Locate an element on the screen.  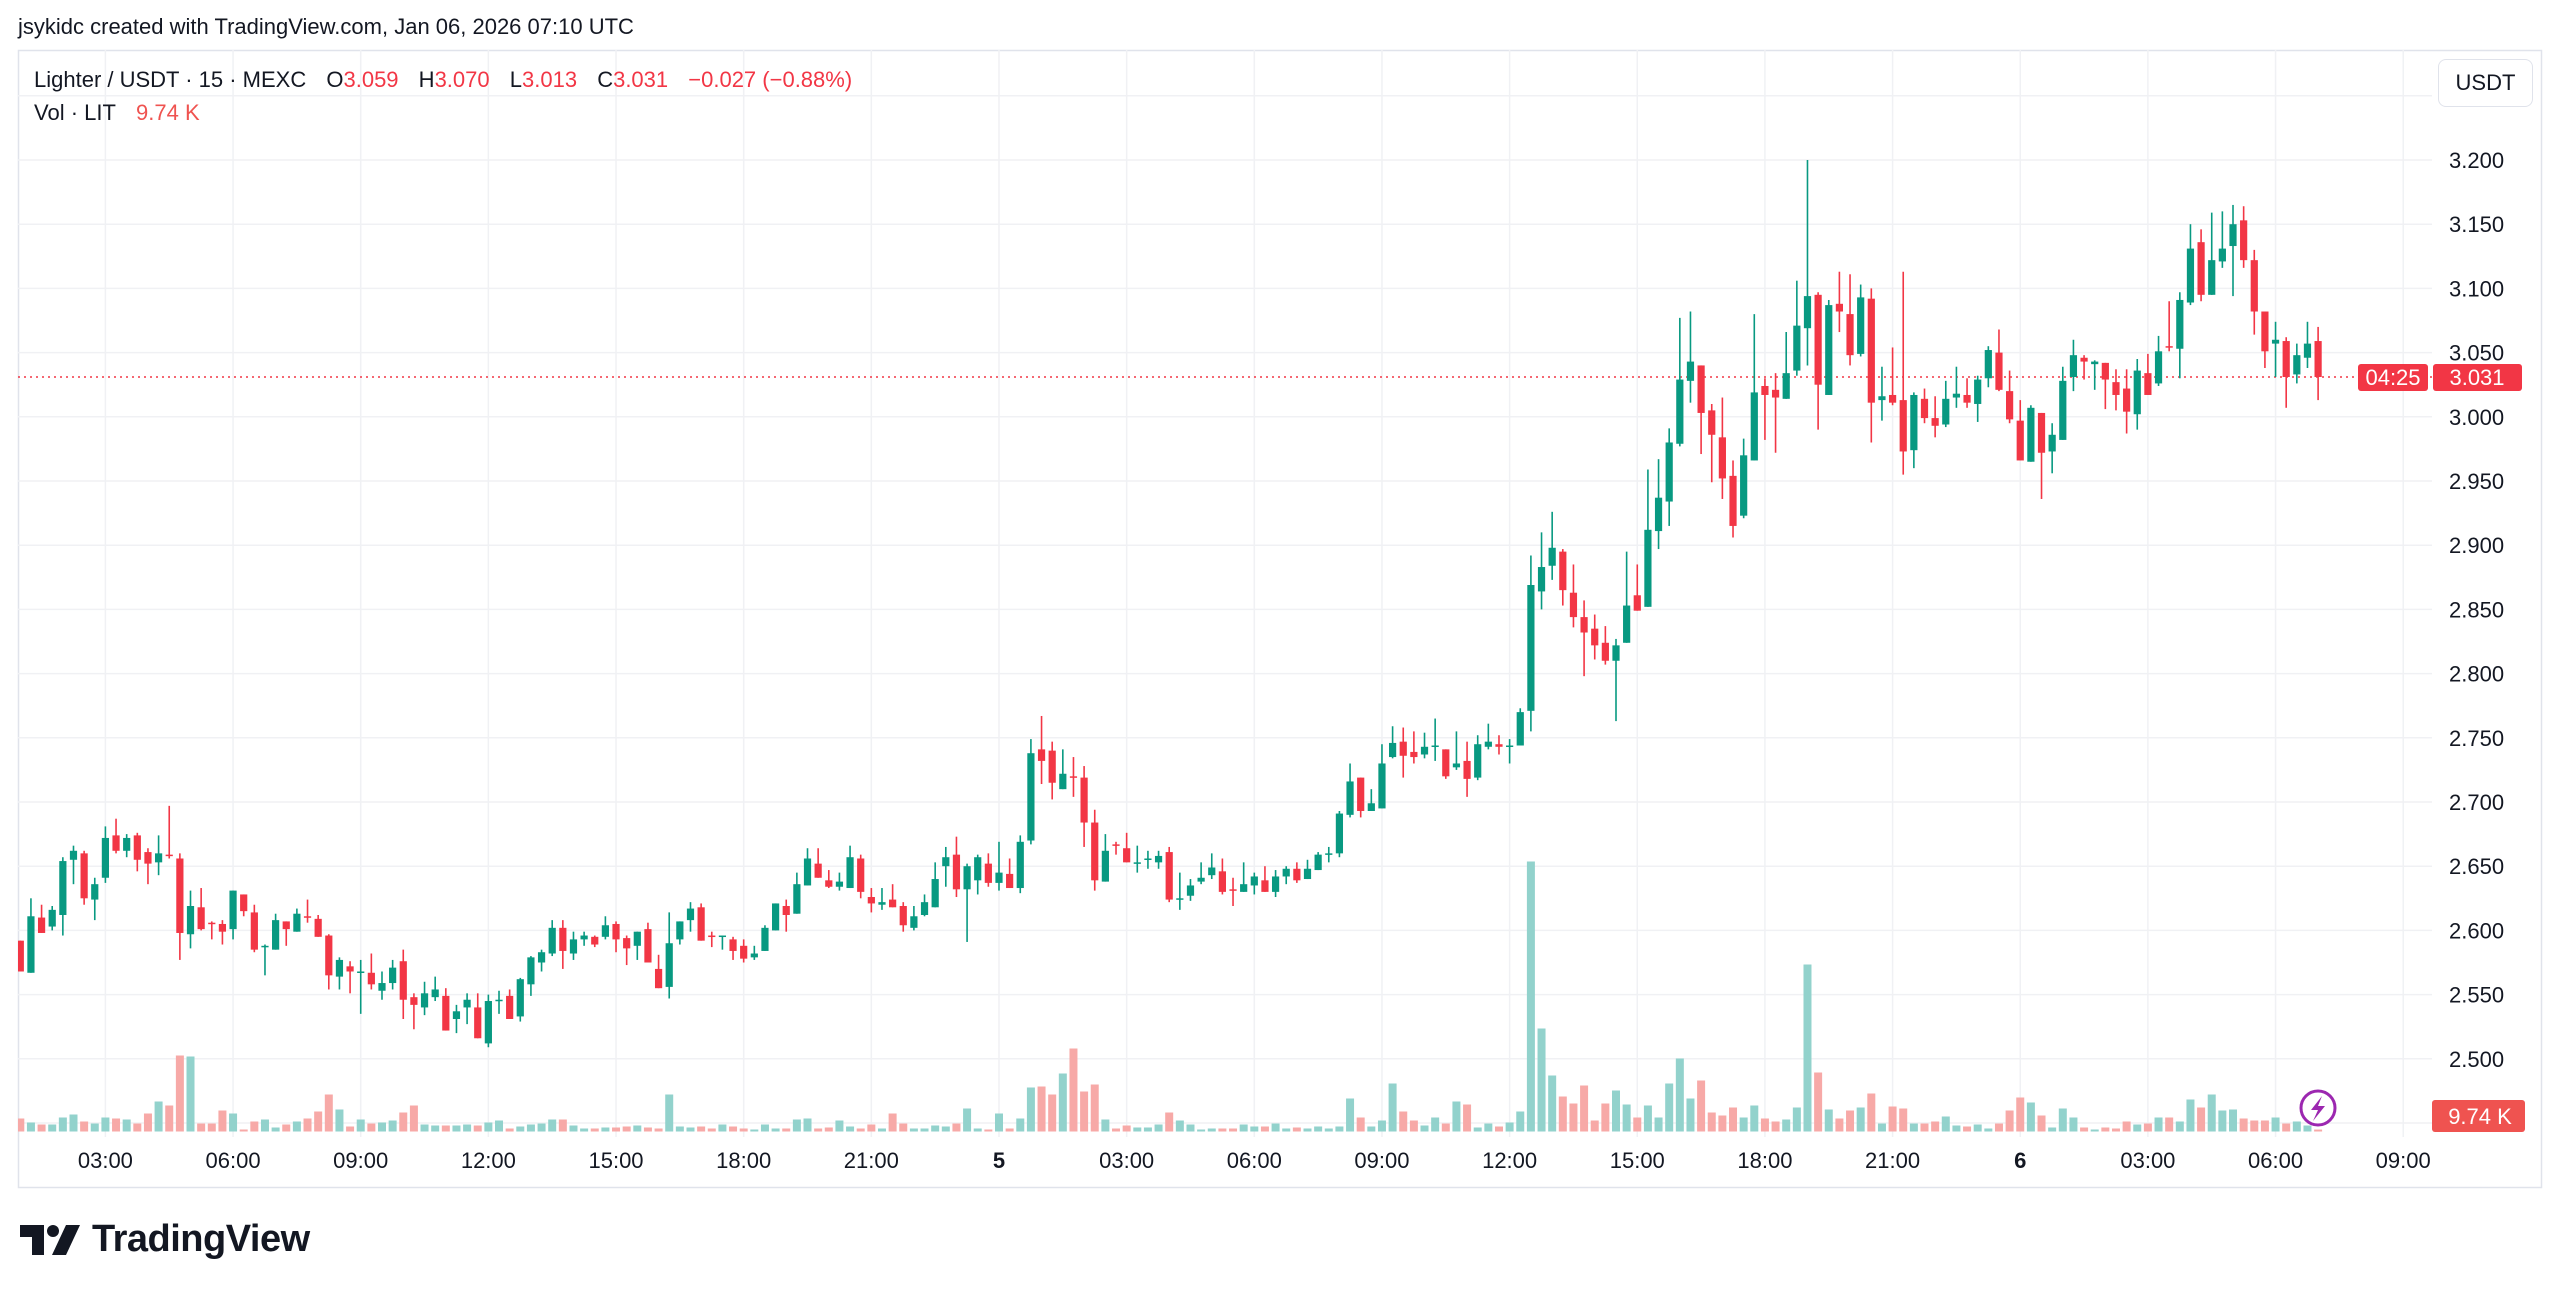
volume-tag-value: 9.74 K is located at coordinates (2480, 1116).